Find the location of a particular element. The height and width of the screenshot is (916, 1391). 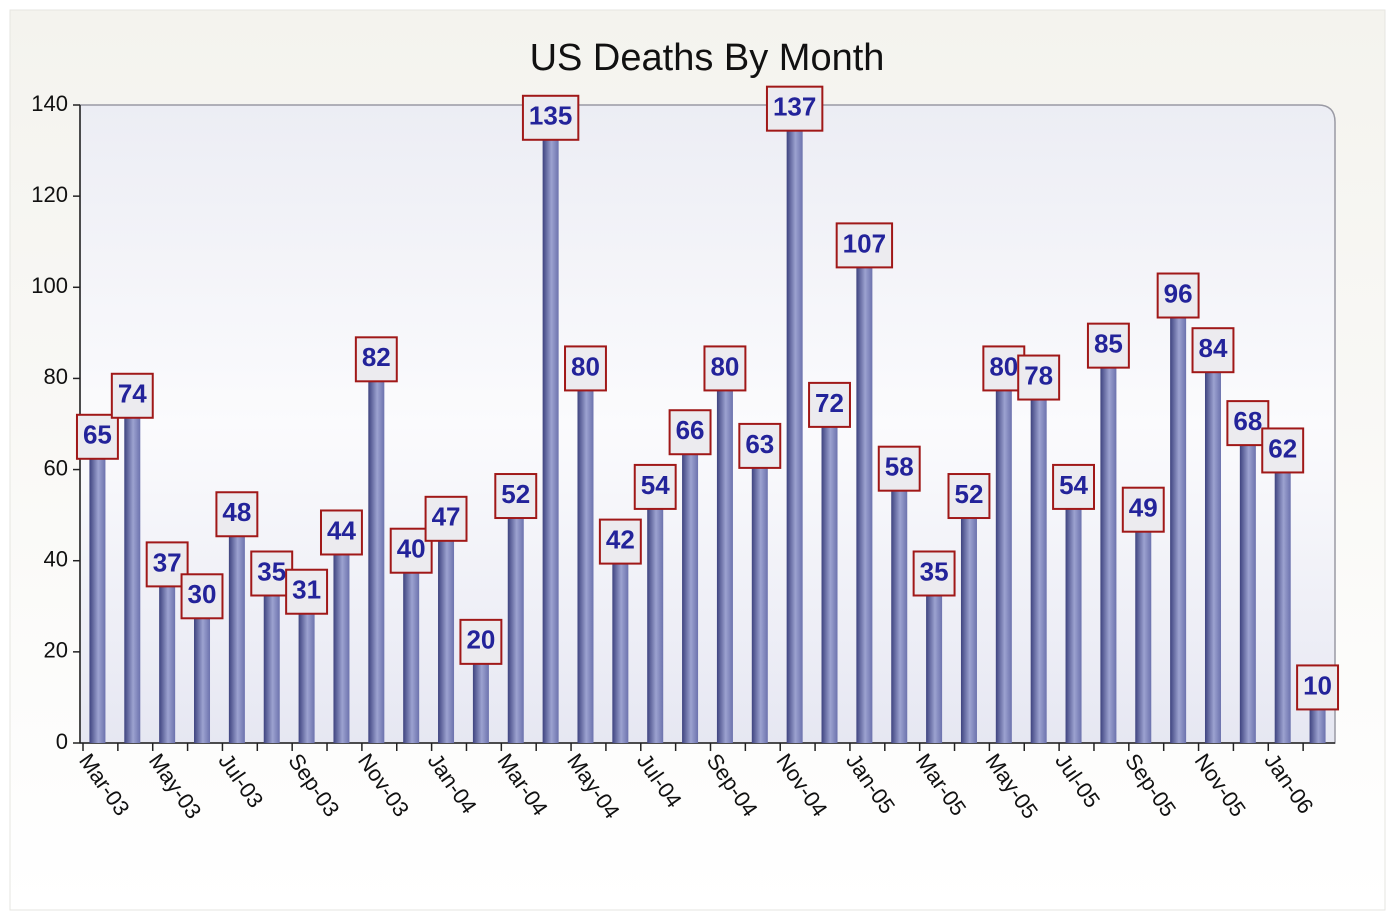

value-label-text: 35 is located at coordinates (934, 571).